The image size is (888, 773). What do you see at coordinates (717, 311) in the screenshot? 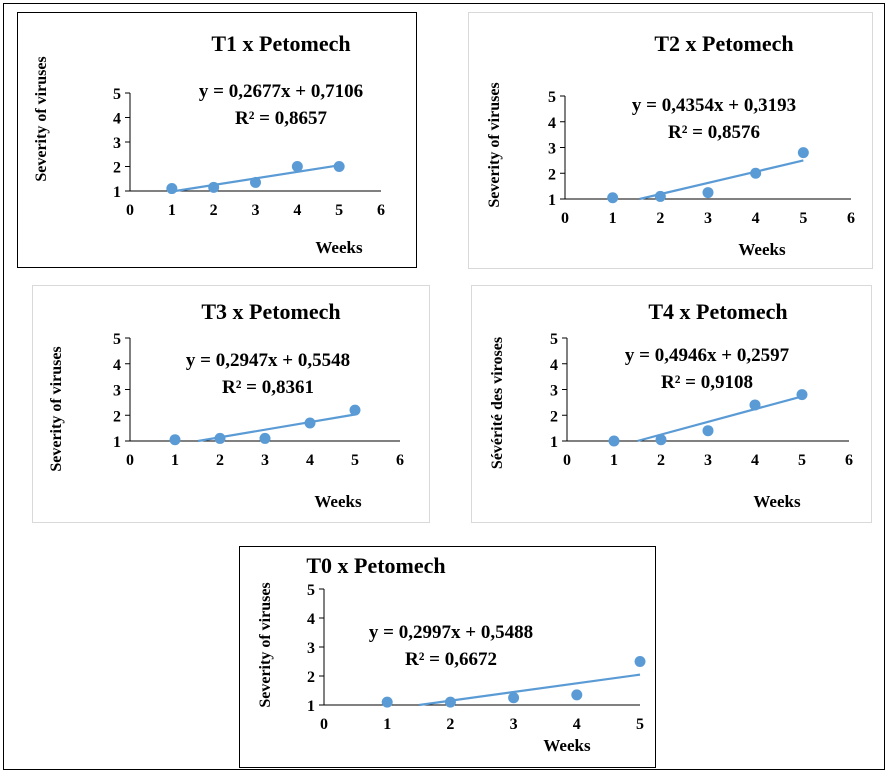
I see `chart-title: T4 x Petomech` at bounding box center [717, 311].